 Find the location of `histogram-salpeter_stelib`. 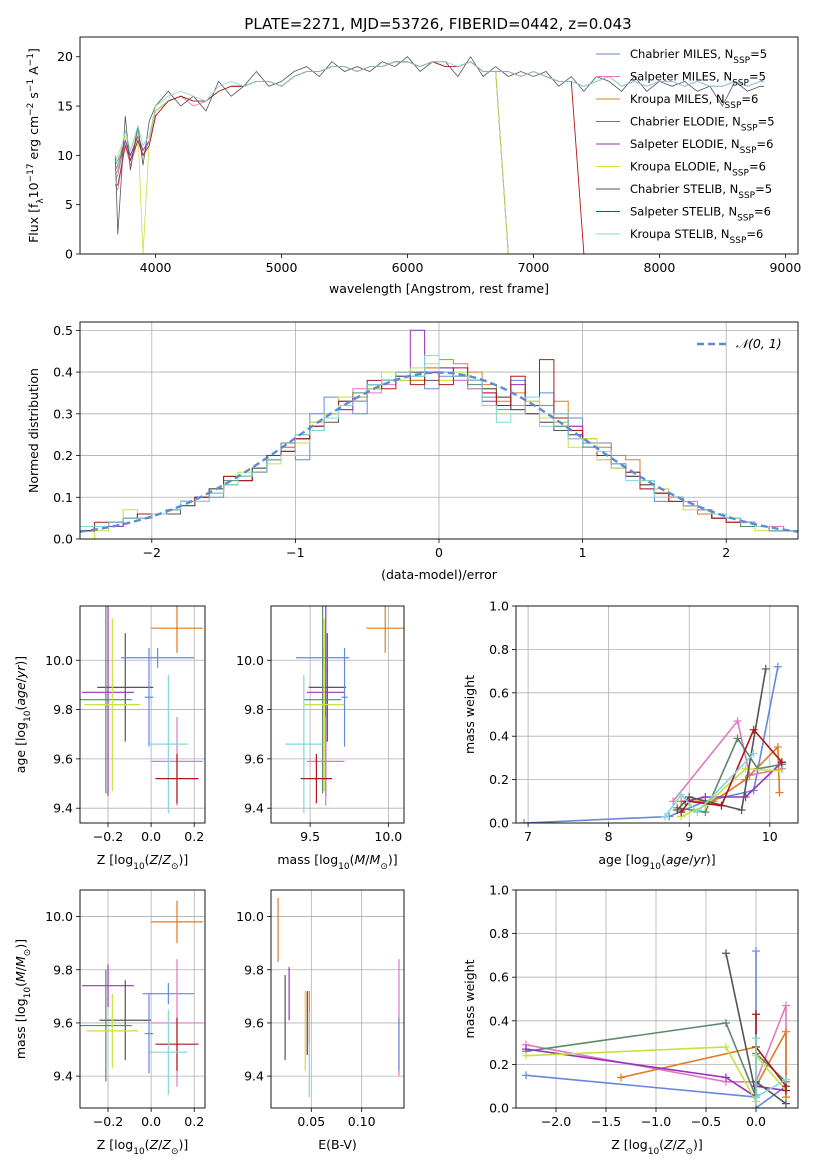

histogram-salpeter_stelib is located at coordinates (439, 449).